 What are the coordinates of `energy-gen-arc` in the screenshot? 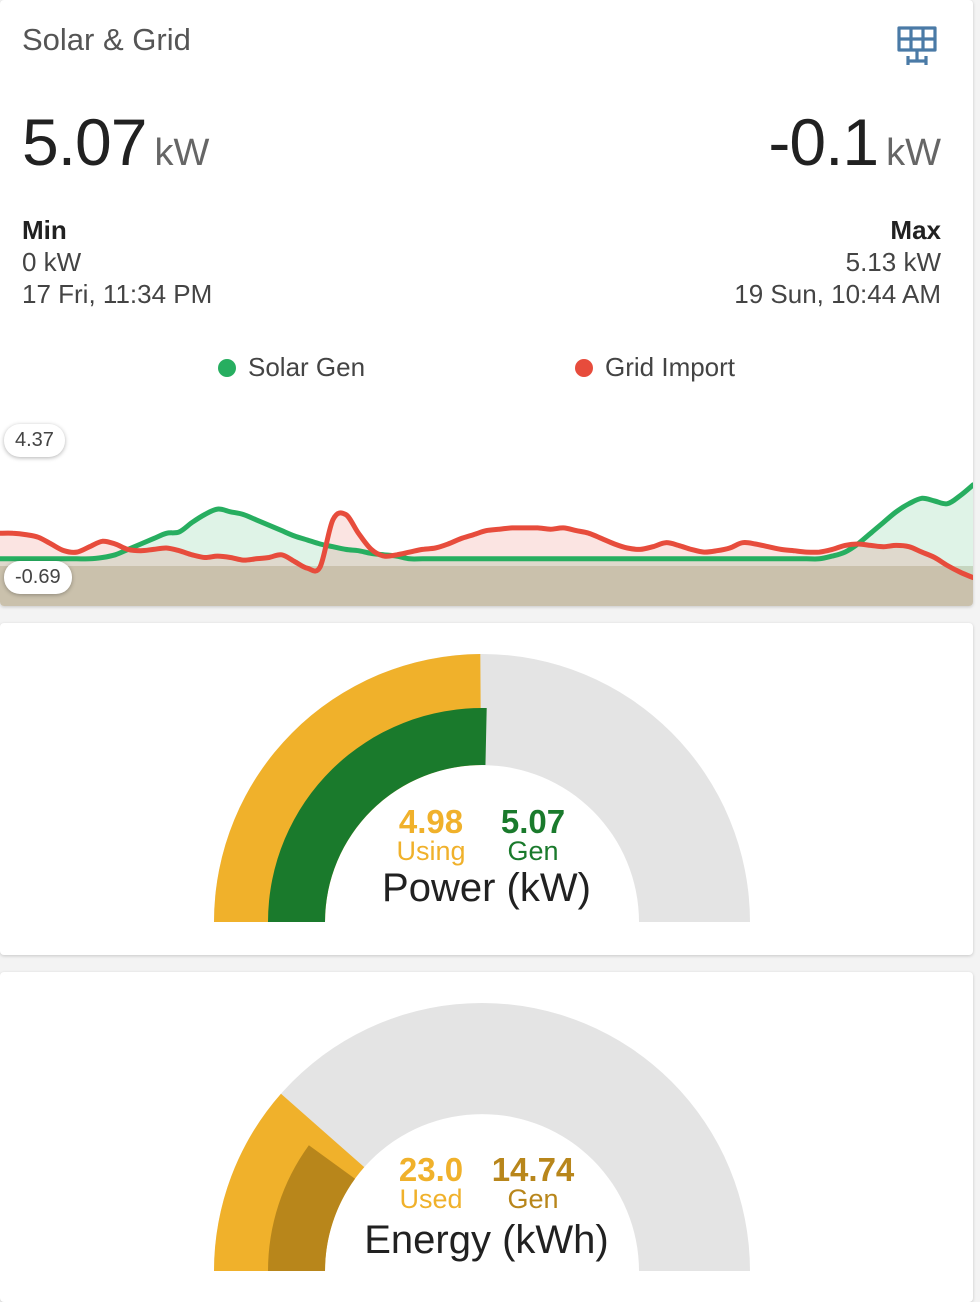 It's located at (311, 1208).